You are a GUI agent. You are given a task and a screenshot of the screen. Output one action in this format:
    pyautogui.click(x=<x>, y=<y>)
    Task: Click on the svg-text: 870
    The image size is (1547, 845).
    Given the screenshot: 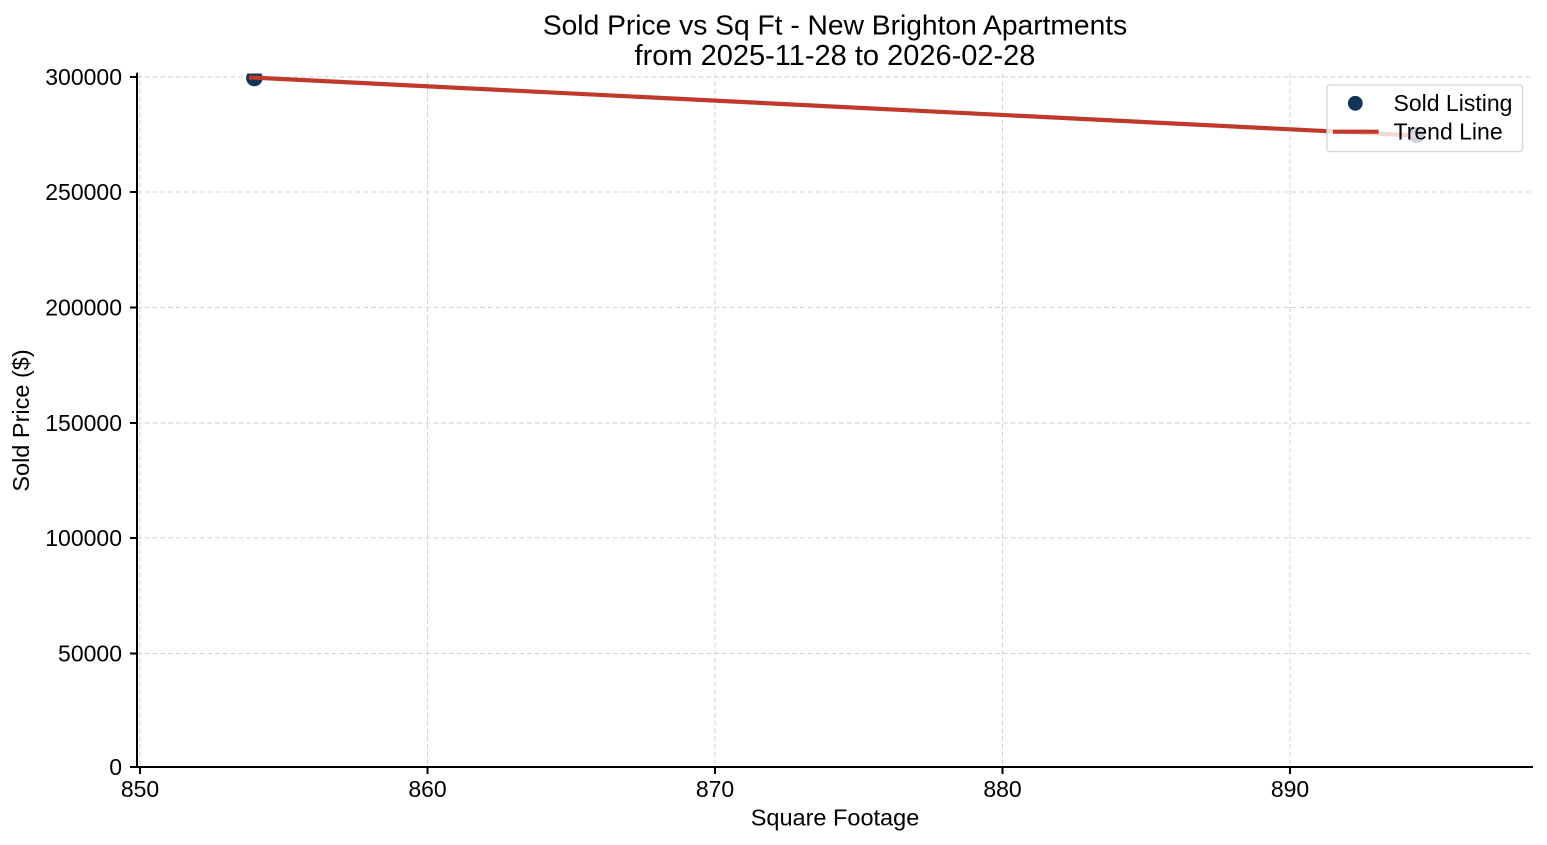 What is the action you would take?
    pyautogui.click(x=715, y=789)
    